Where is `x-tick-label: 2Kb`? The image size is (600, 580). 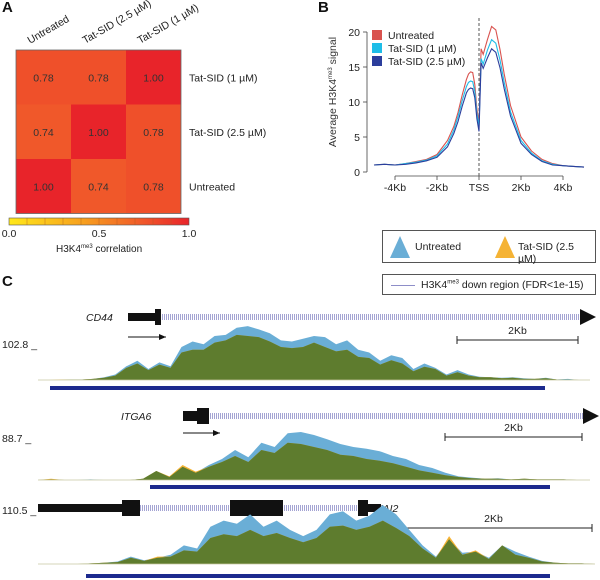
x-tick-label: 2Kb is located at coordinates (521, 188).